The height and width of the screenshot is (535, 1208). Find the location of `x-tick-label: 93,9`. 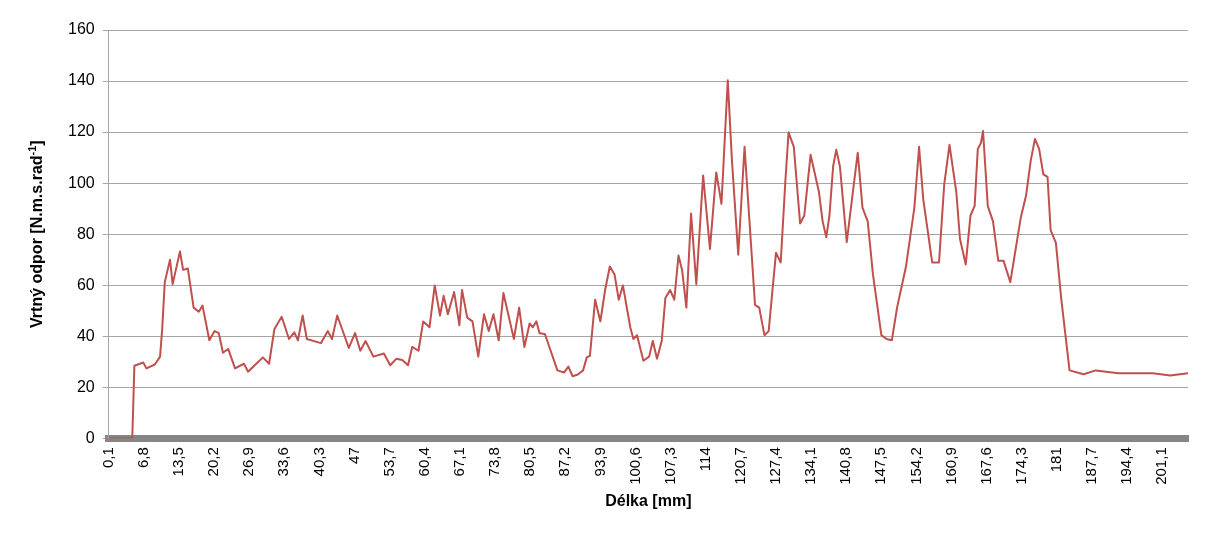

x-tick-label: 93,9 is located at coordinates (599, 462).